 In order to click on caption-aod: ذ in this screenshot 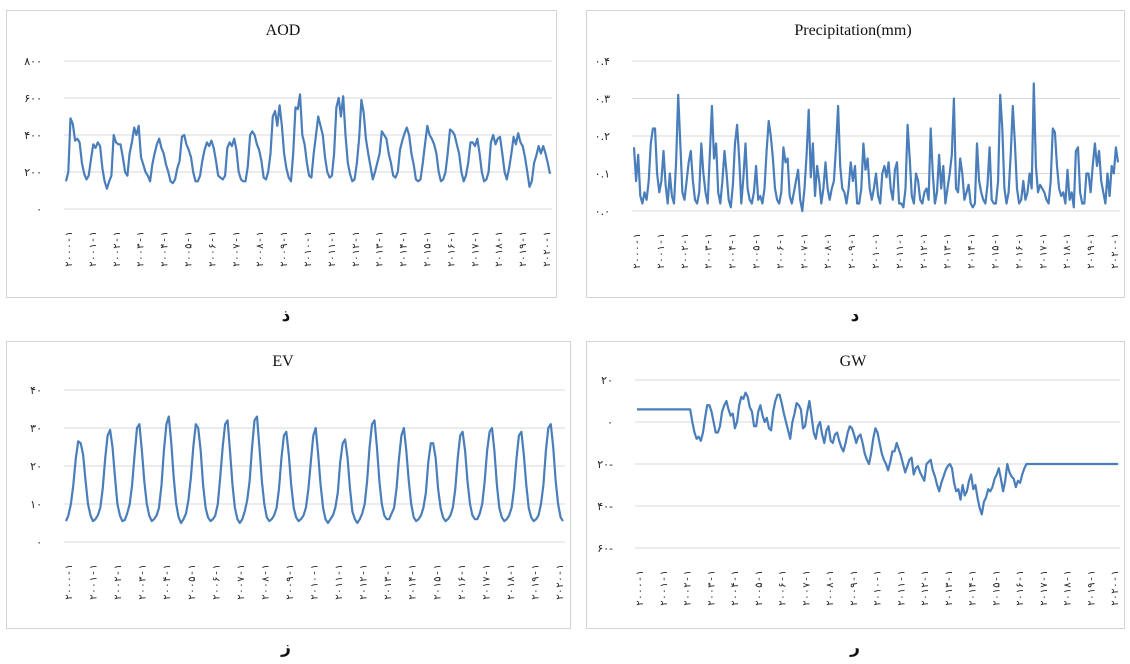, I will do `click(286, 316)`.